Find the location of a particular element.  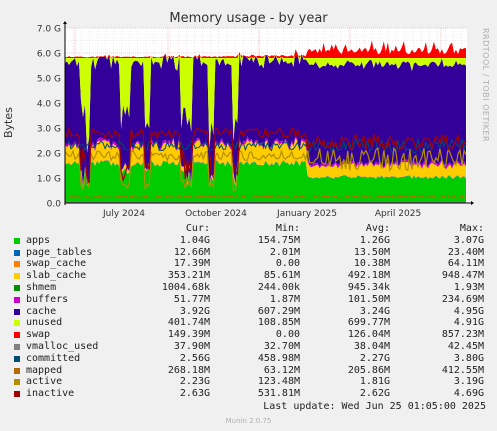

y-tick-label: 4.0 G is located at coordinates (49, 105).